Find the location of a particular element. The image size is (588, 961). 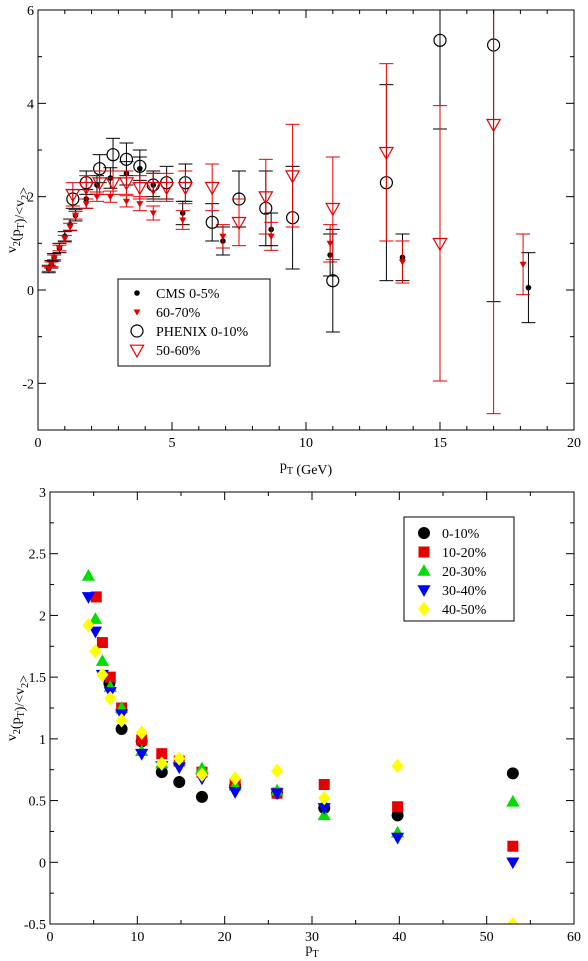

top-legend-box is located at coordinates (194, 322).